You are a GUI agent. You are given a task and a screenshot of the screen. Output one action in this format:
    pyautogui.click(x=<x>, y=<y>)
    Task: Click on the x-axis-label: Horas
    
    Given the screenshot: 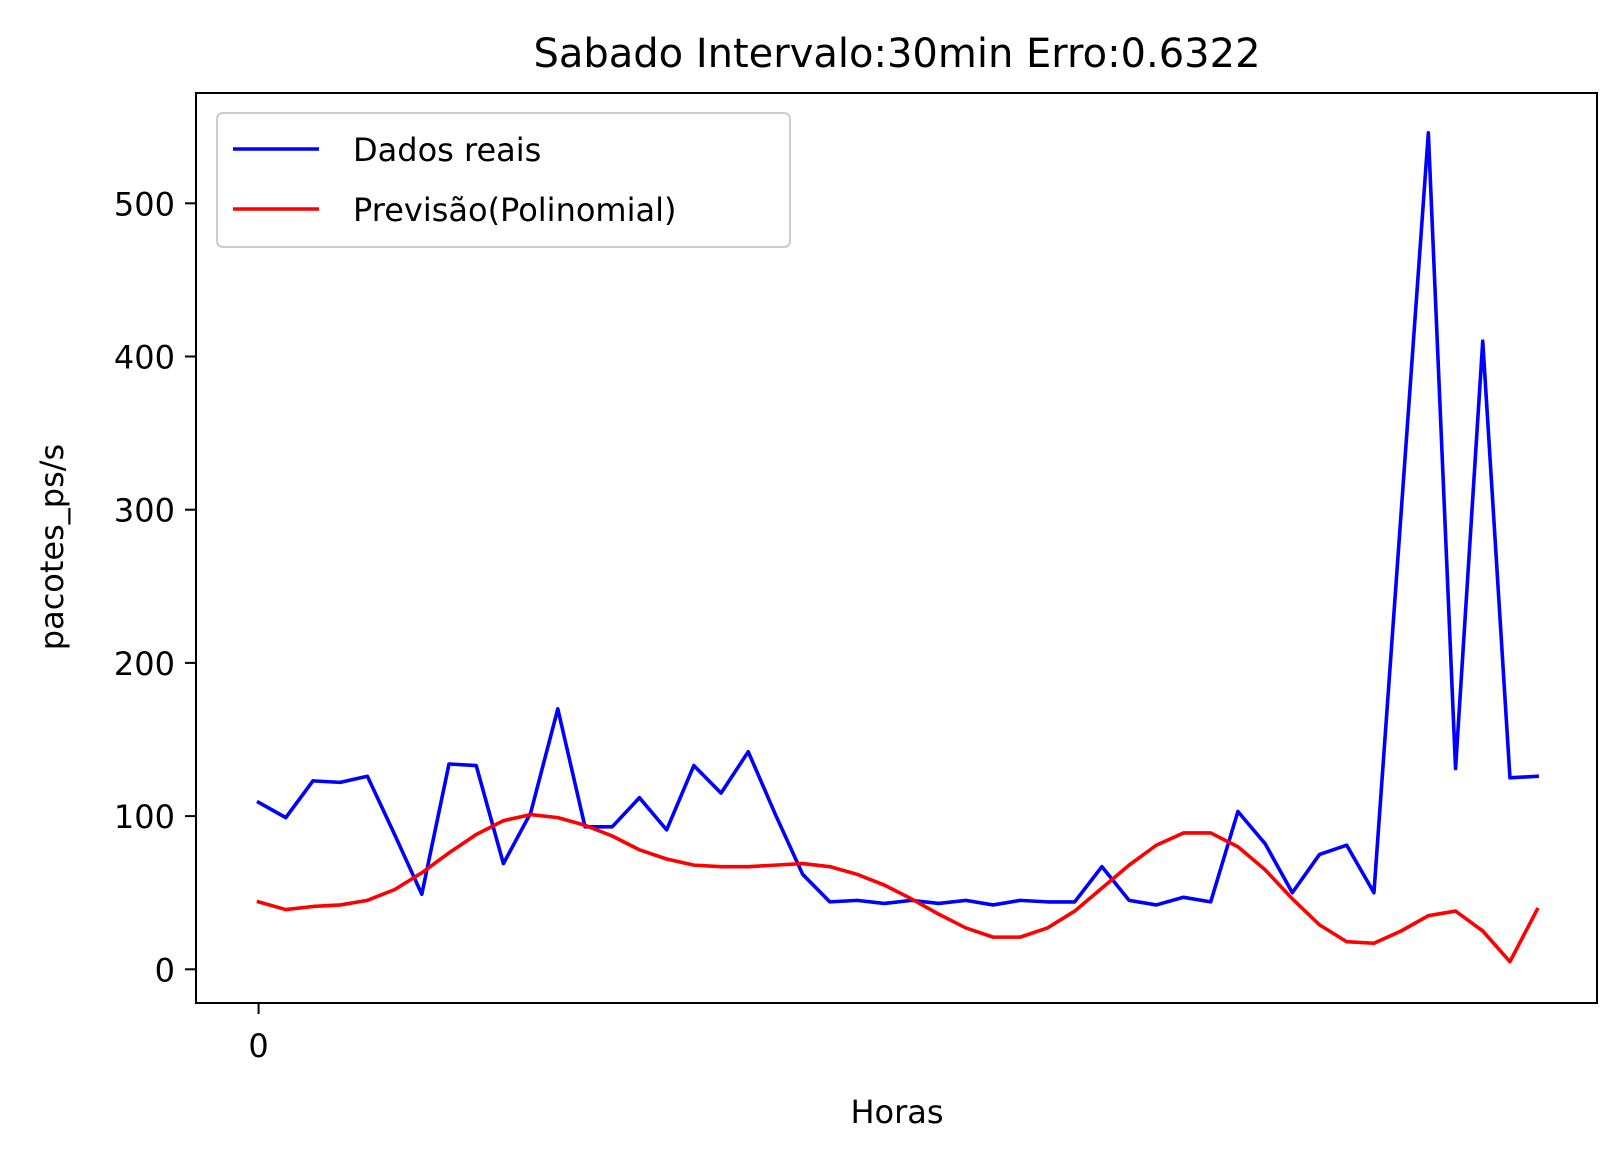 What is the action you would take?
    pyautogui.click(x=896, y=1112)
    